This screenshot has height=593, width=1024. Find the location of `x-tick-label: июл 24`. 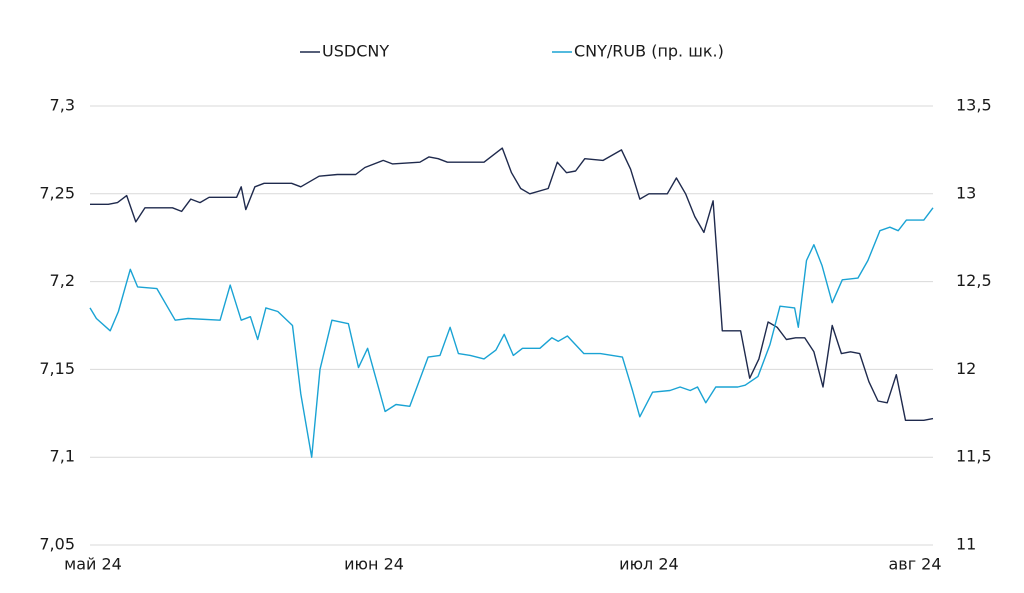

x-tick-label: июл 24 is located at coordinates (649, 564).